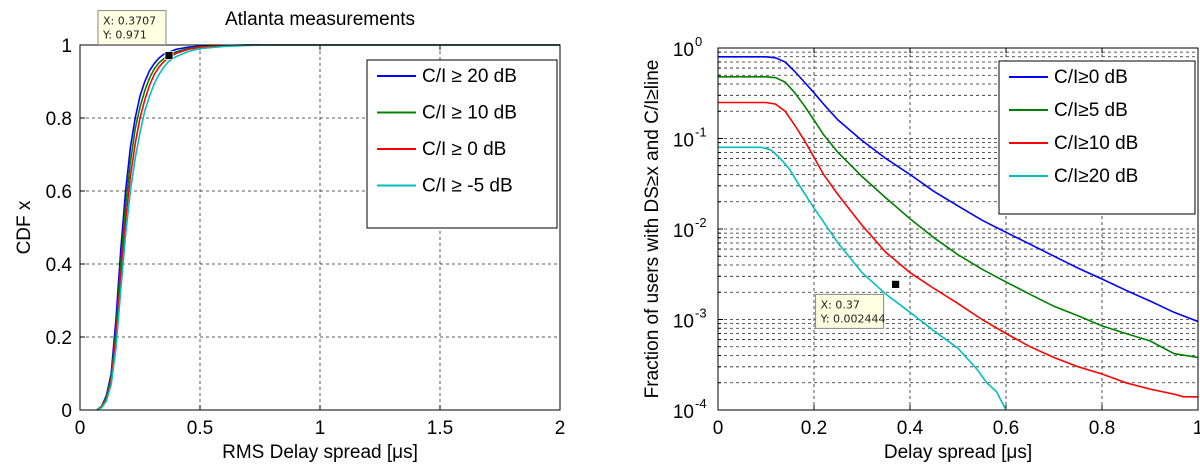  Describe the element at coordinates (320, 19) in the screenshot. I see `chart-title: Atlanta measurements` at that location.